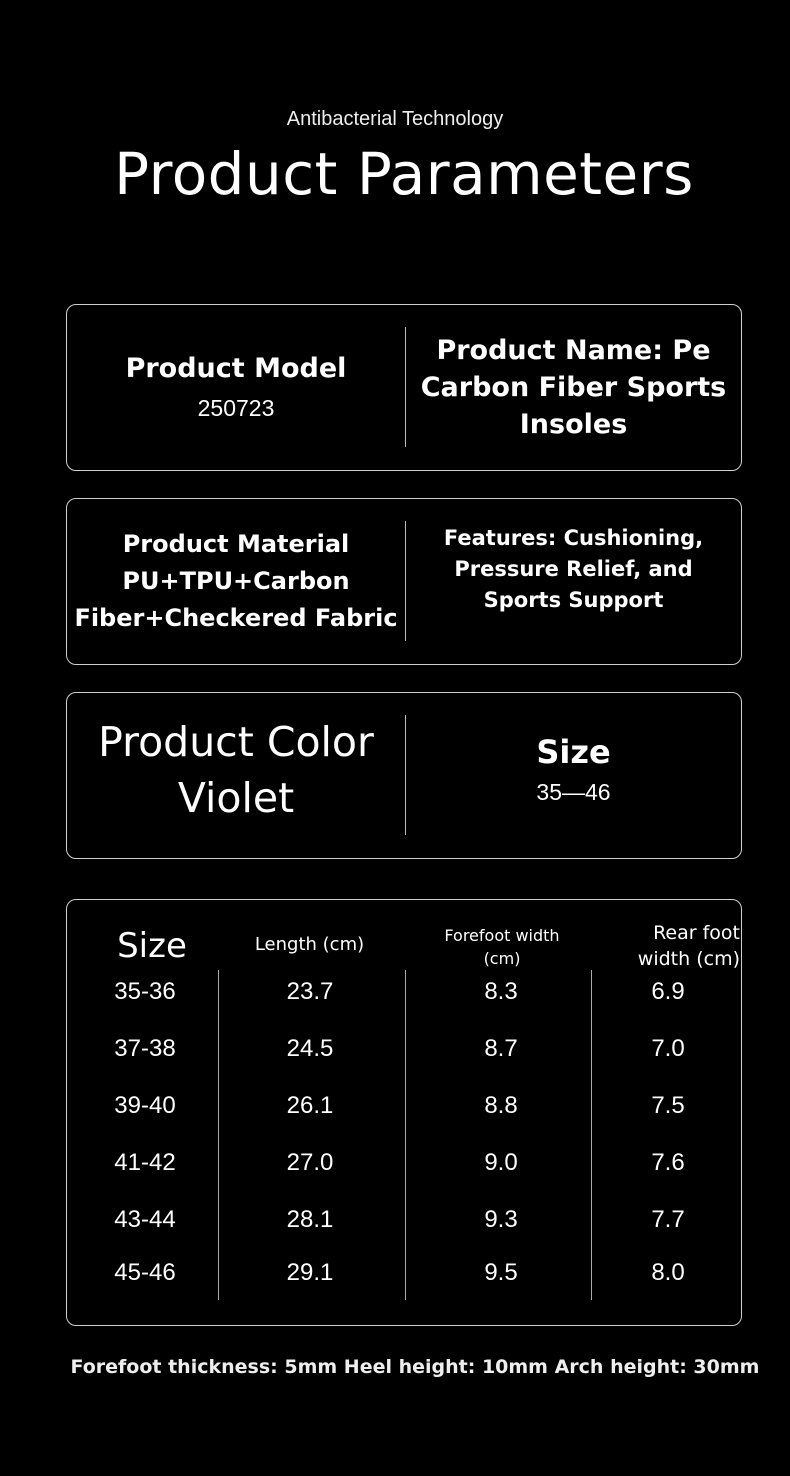  What do you see at coordinates (668, 1272) in the screenshot?
I see `rear-foot-width-cell: 8.0` at bounding box center [668, 1272].